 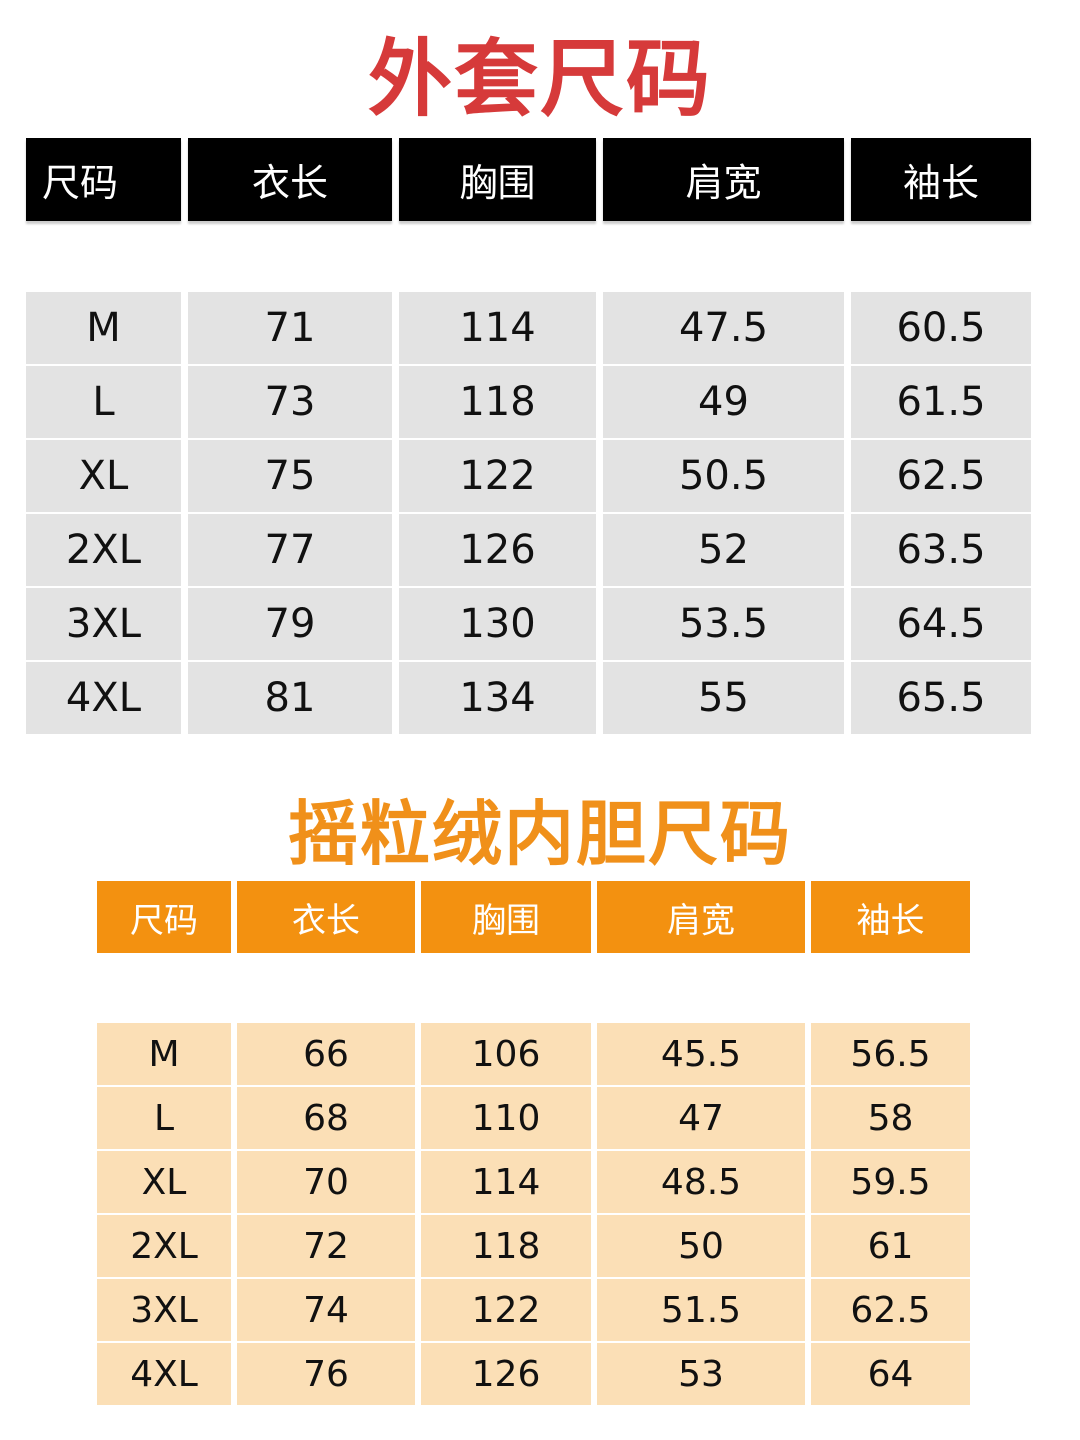 I want to click on table-cell: 49, so click(x=723, y=402).